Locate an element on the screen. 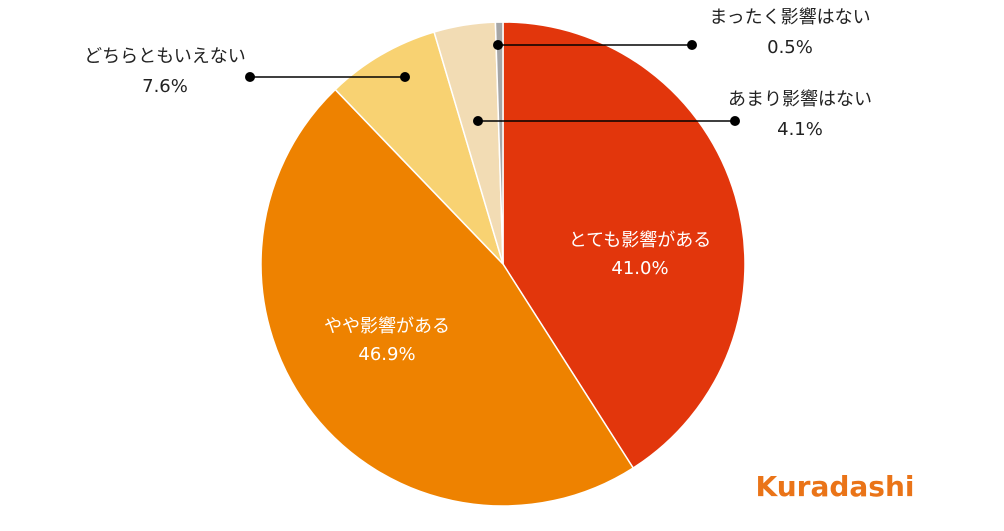  slice-label: やや影響がある is located at coordinates (387, 326).